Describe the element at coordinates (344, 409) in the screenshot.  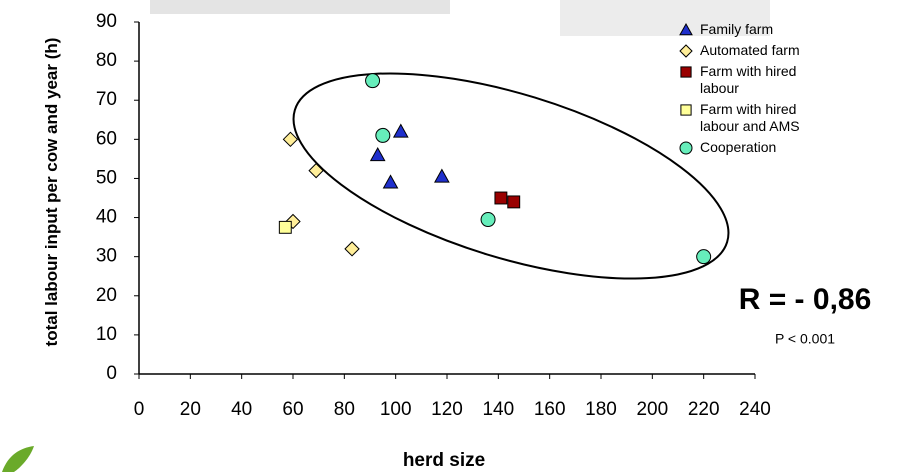
I see `x-tick-label: 80` at that location.